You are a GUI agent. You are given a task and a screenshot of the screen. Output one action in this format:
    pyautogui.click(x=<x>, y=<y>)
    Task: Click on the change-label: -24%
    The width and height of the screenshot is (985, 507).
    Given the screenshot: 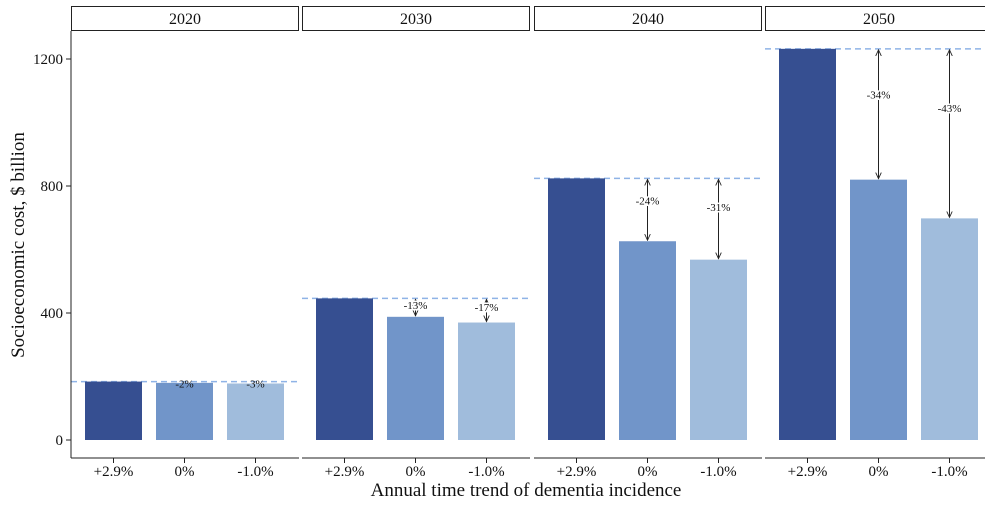 What is the action you would take?
    pyautogui.click(x=648, y=201)
    